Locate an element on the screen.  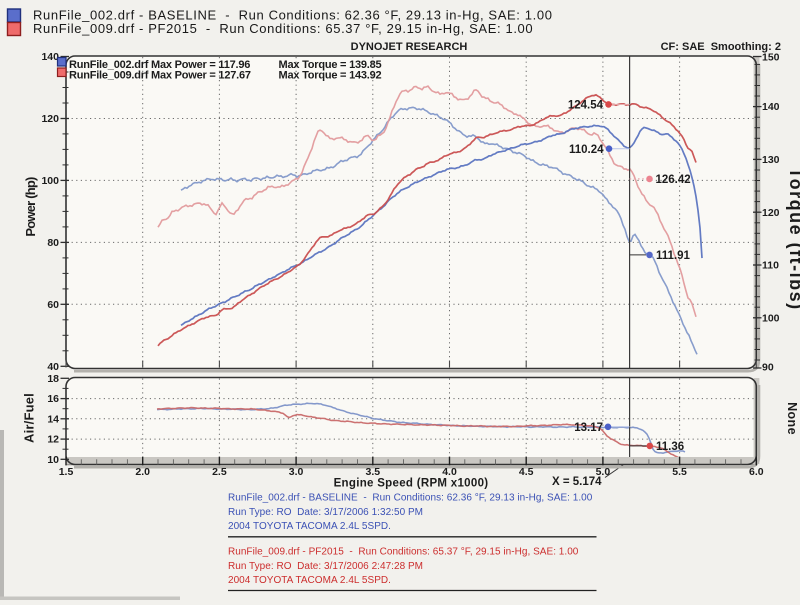
svg-text: 110.24 is located at coordinates (586, 150).